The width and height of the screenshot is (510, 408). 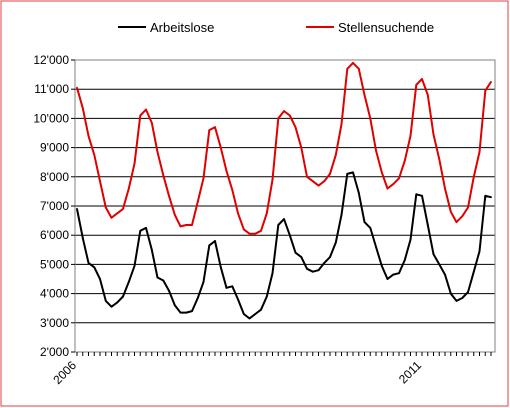 What do you see at coordinates (276, 27) in the screenshot?
I see `legend: Arbeitslose Stellensuchende` at bounding box center [276, 27].